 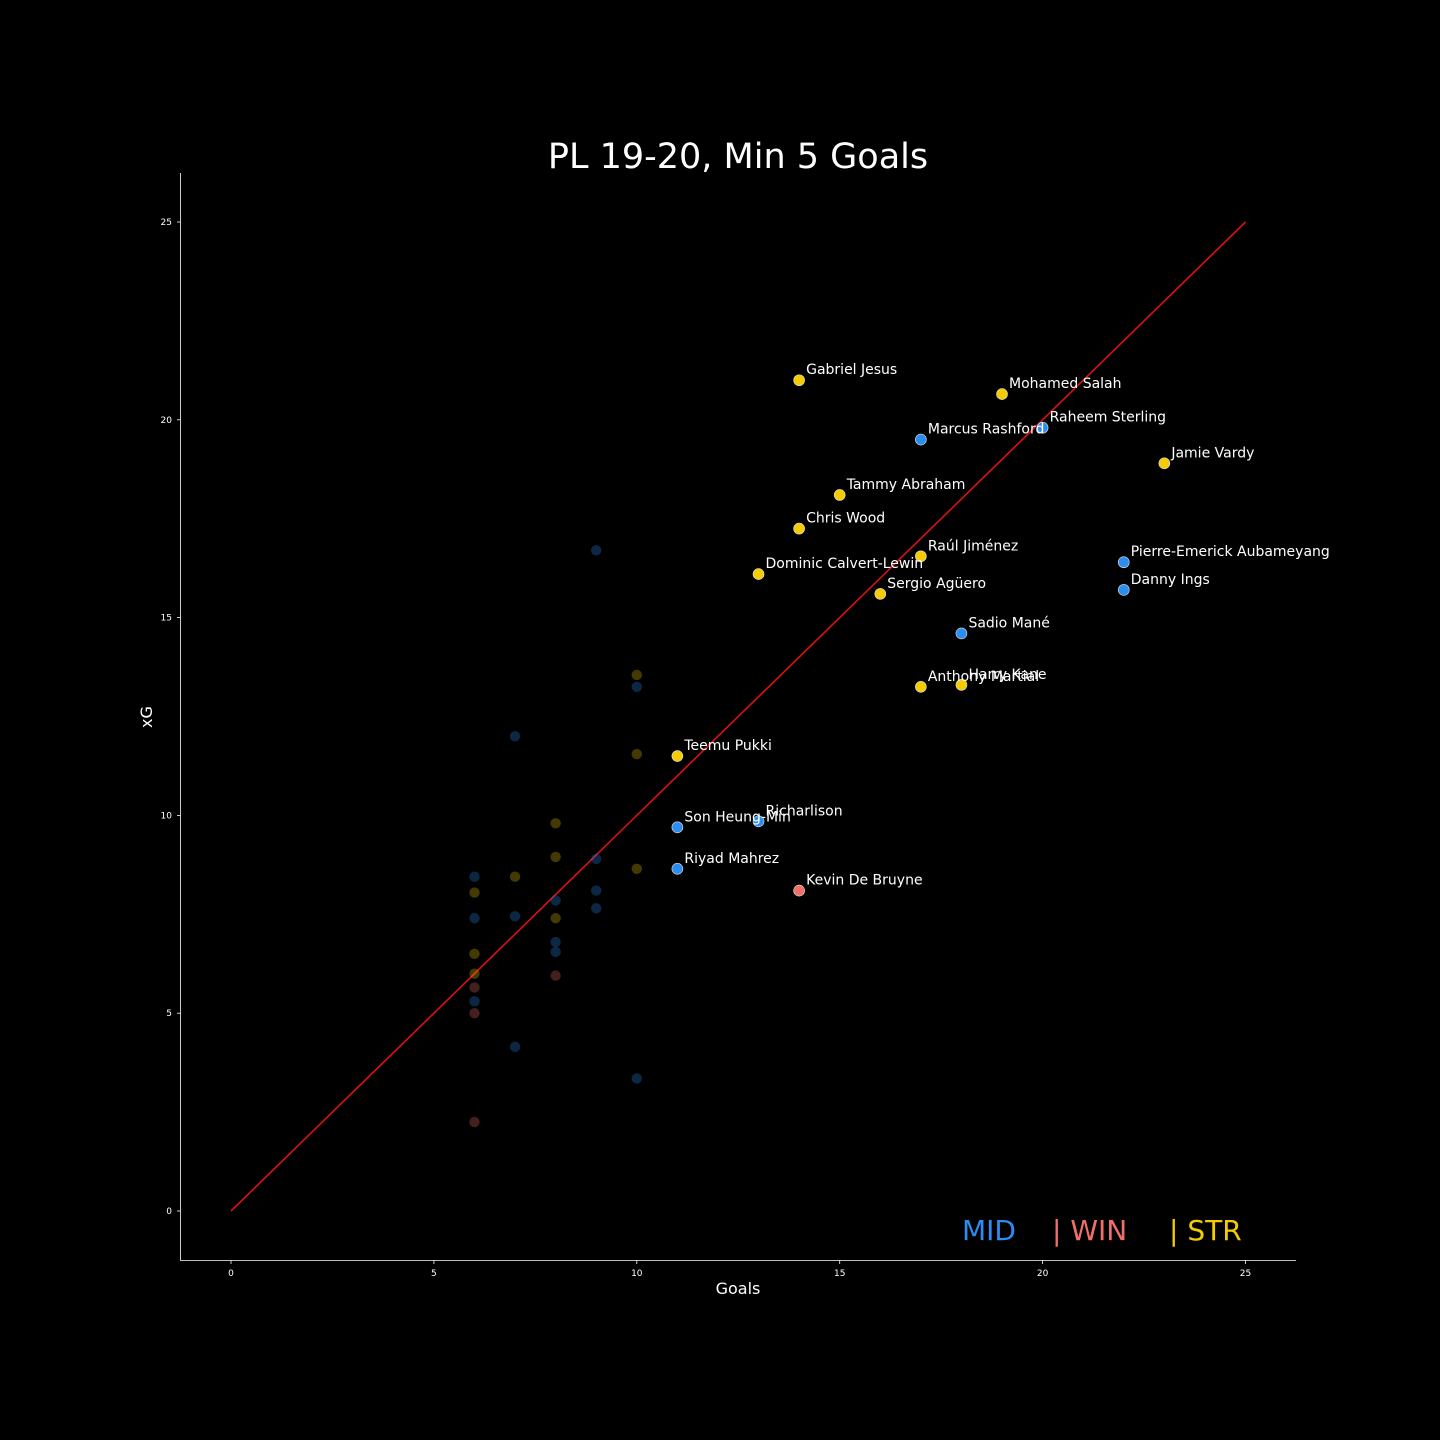 What do you see at coordinates (1007, 675) in the screenshot?
I see `point-label: Harry Kane` at bounding box center [1007, 675].